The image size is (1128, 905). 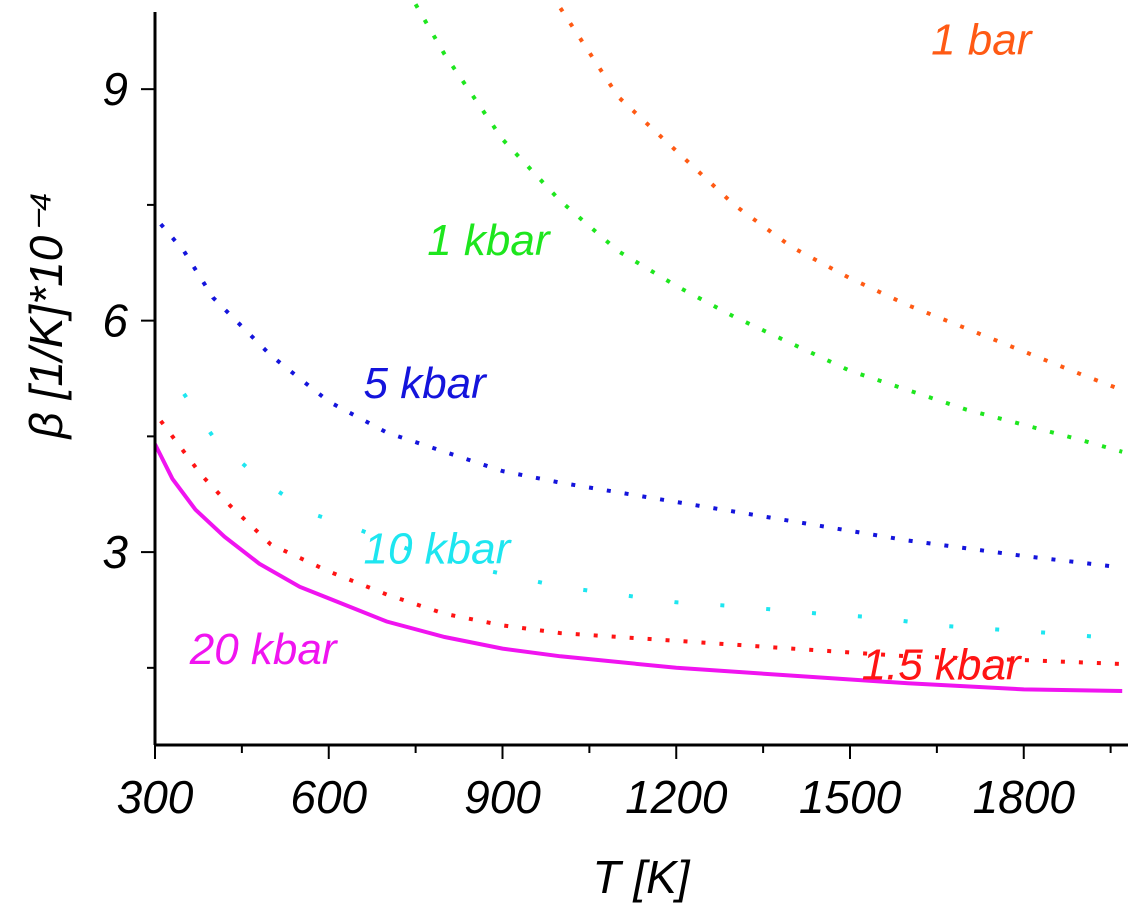 I want to click on series-label: 5 kbar, so click(x=426, y=383).